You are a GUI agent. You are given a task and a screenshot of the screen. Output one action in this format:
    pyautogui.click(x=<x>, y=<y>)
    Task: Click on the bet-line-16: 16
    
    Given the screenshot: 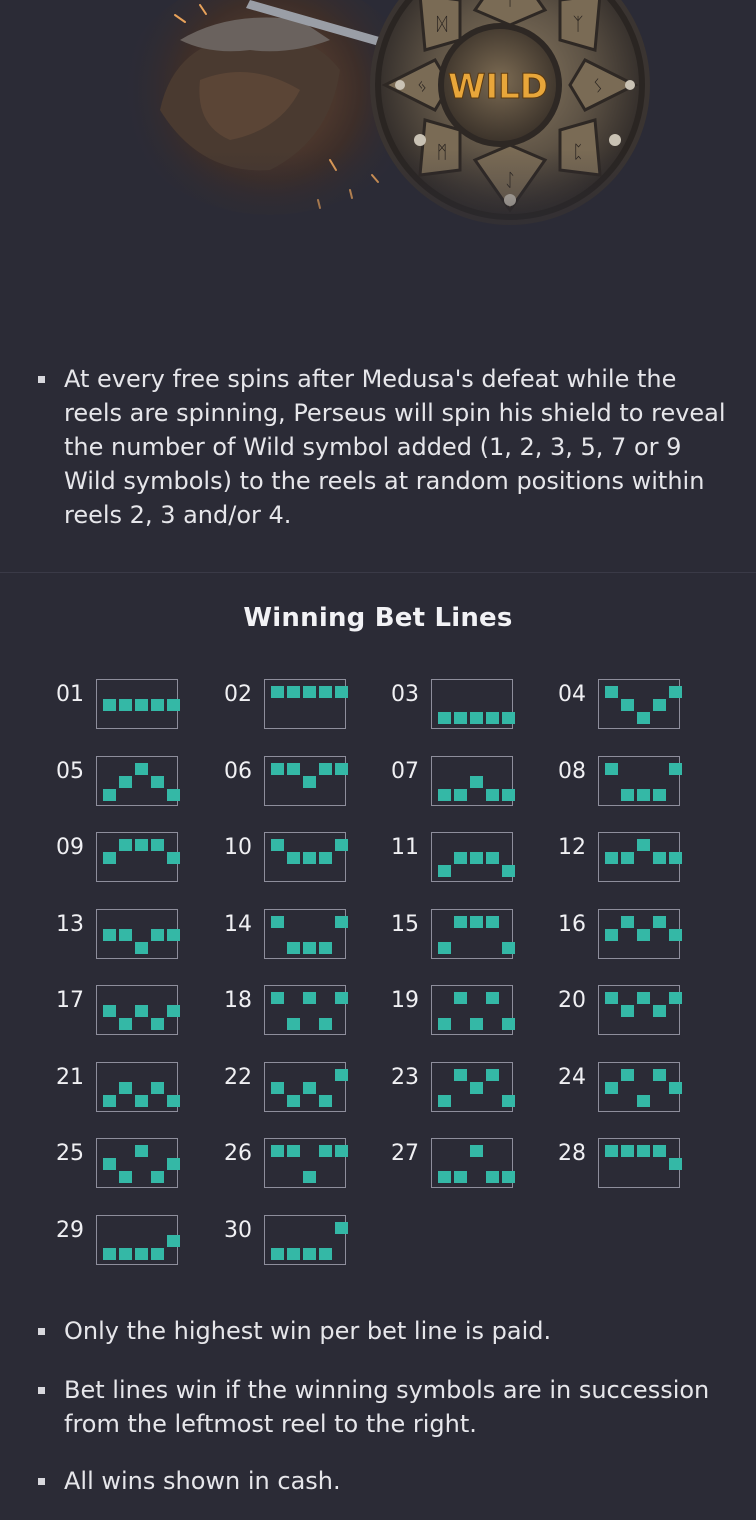 What is the action you would take?
    pyautogui.click(x=643, y=939)
    